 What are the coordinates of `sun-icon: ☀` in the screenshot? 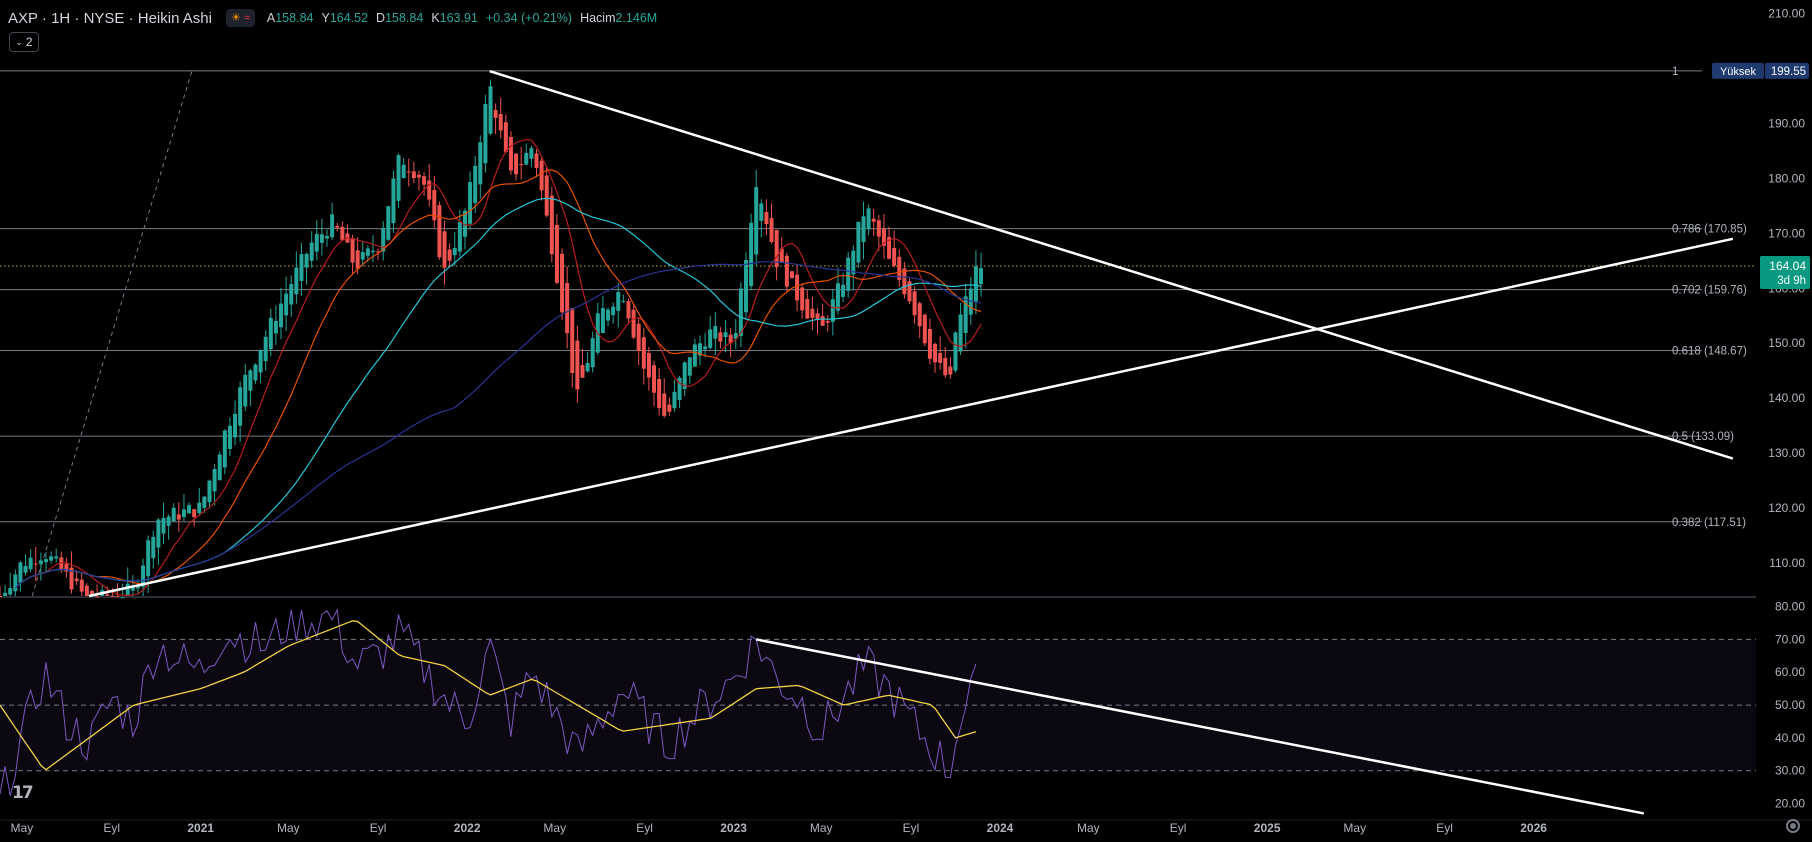 It's located at (235, 18).